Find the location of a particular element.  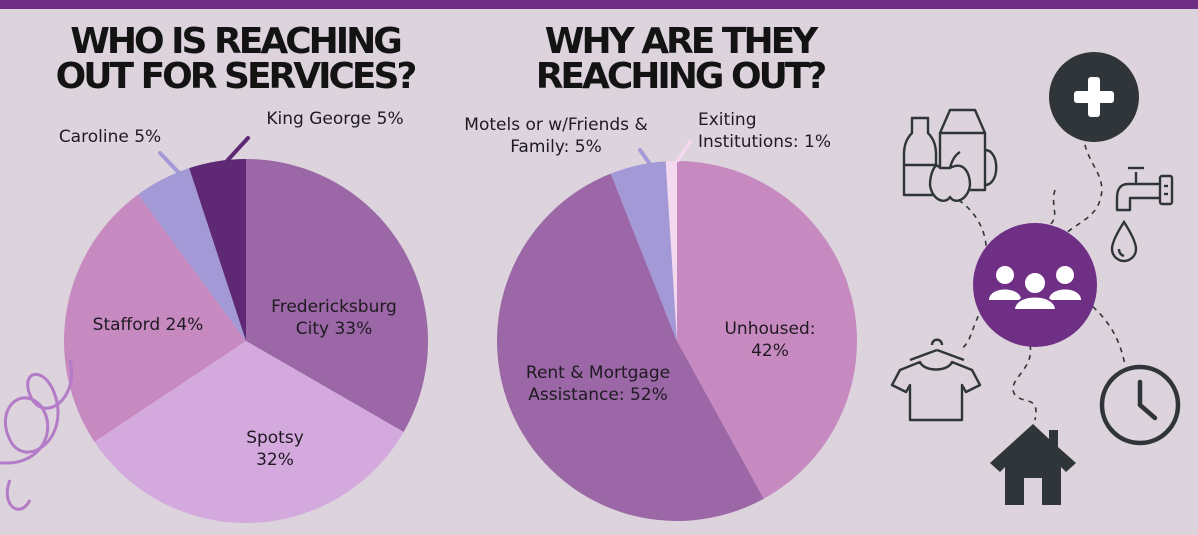

slice-label-exiting-institutions: Exiting Institutions: 1% is located at coordinates (764, 131).